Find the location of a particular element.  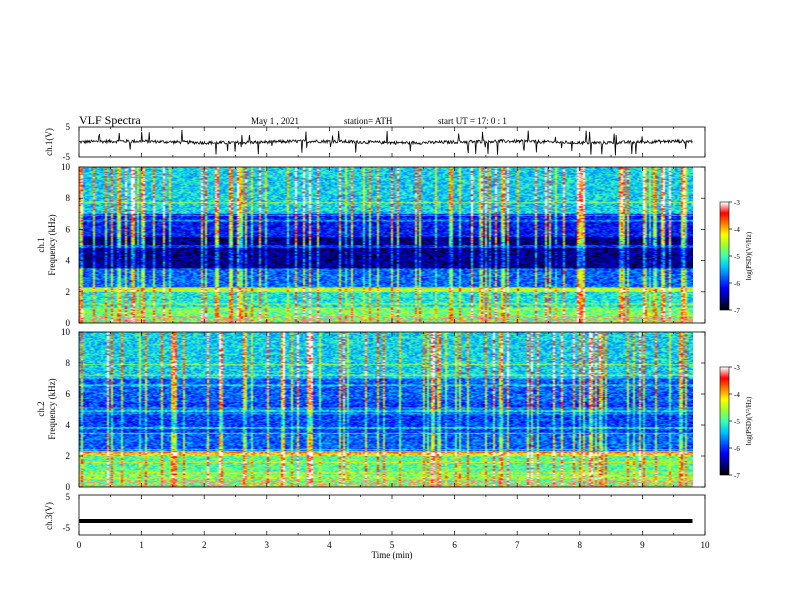

ch2-colorbar-ticks: -3 -4 -5 -6 -7 is located at coordinates (734, 422).